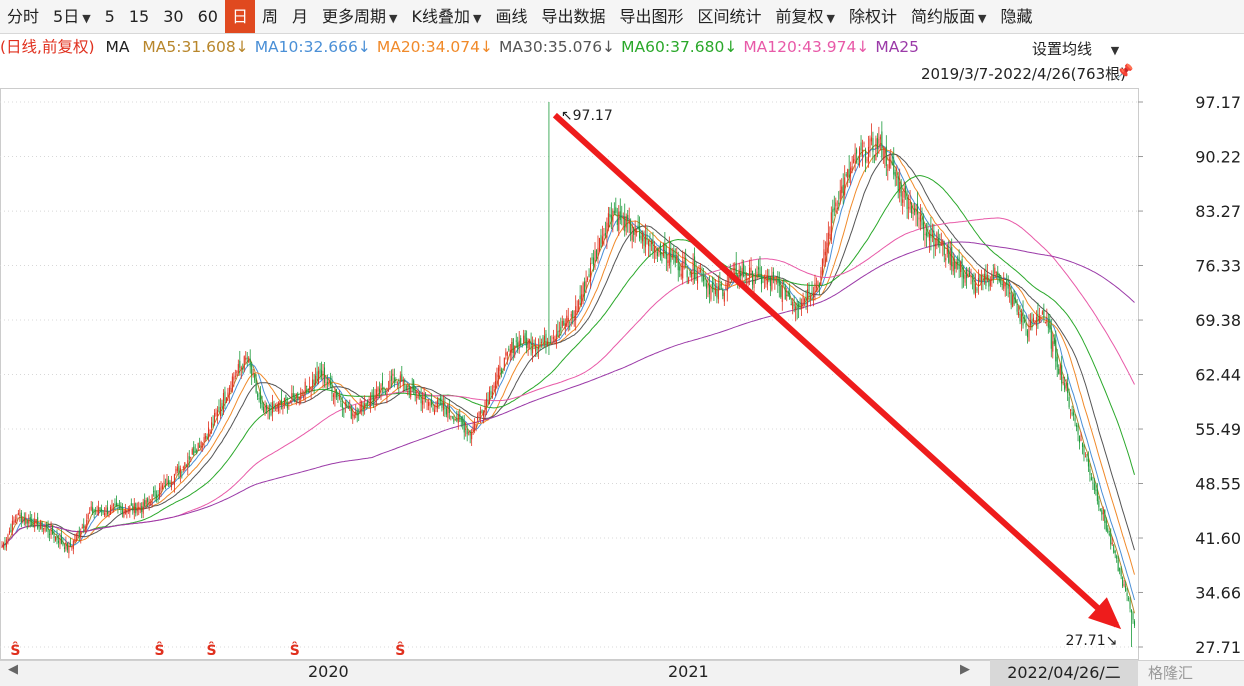  What do you see at coordinates (23, 16) in the screenshot?
I see `period-tab-0: 分时` at bounding box center [23, 16].